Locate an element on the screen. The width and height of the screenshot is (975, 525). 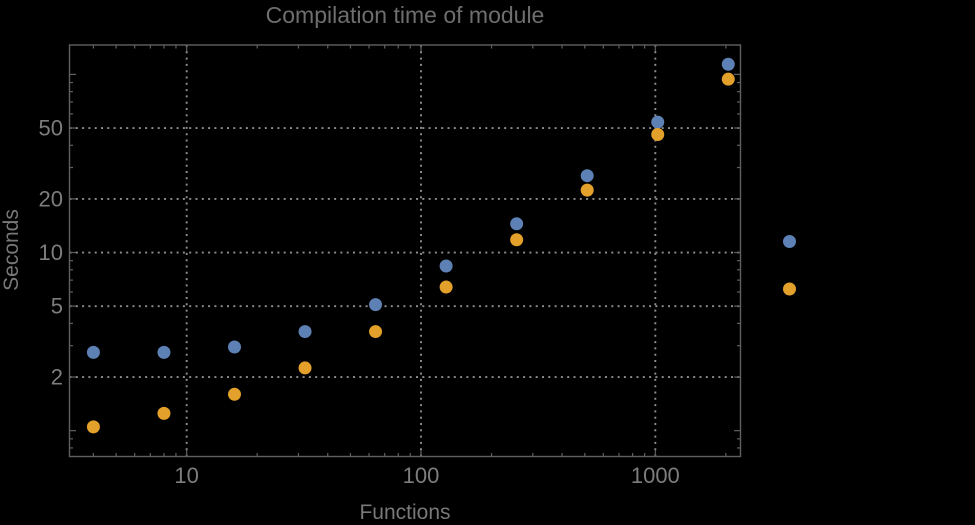
x-axis-label: Functions is located at coordinates (405, 512).